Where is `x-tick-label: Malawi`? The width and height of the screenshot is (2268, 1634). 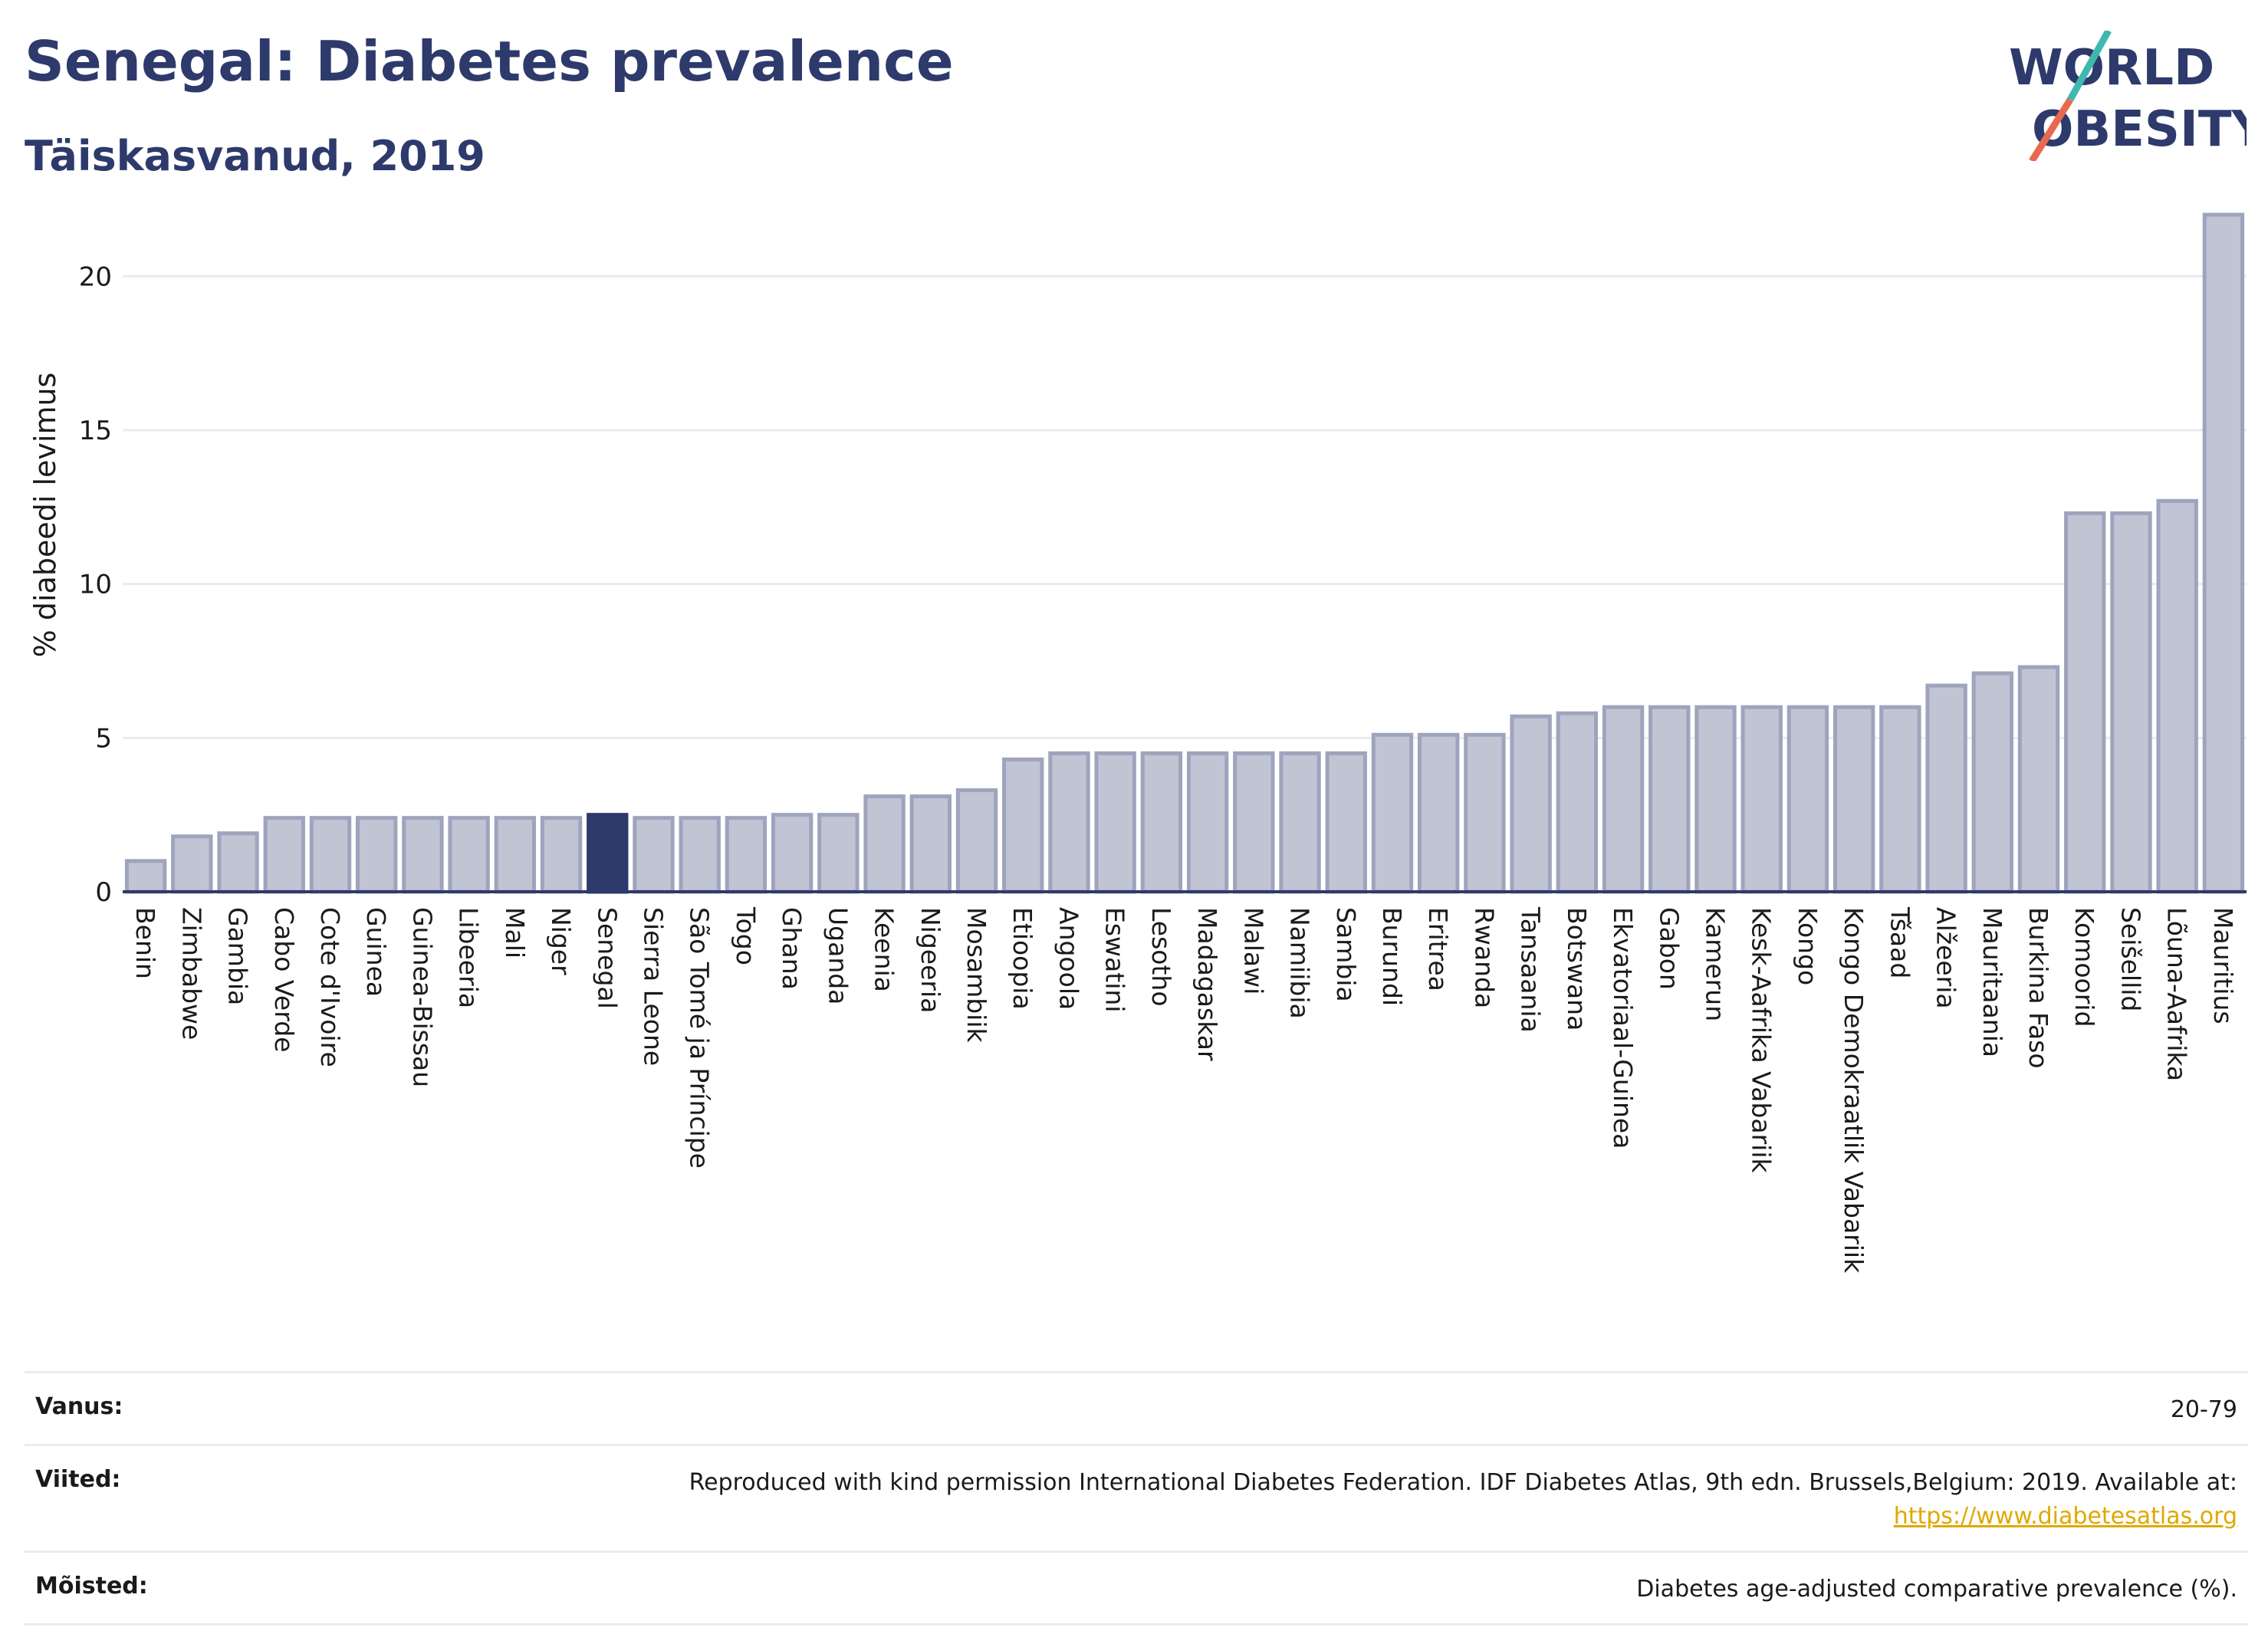
x-tick-label: Malawi is located at coordinates (1253, 951).